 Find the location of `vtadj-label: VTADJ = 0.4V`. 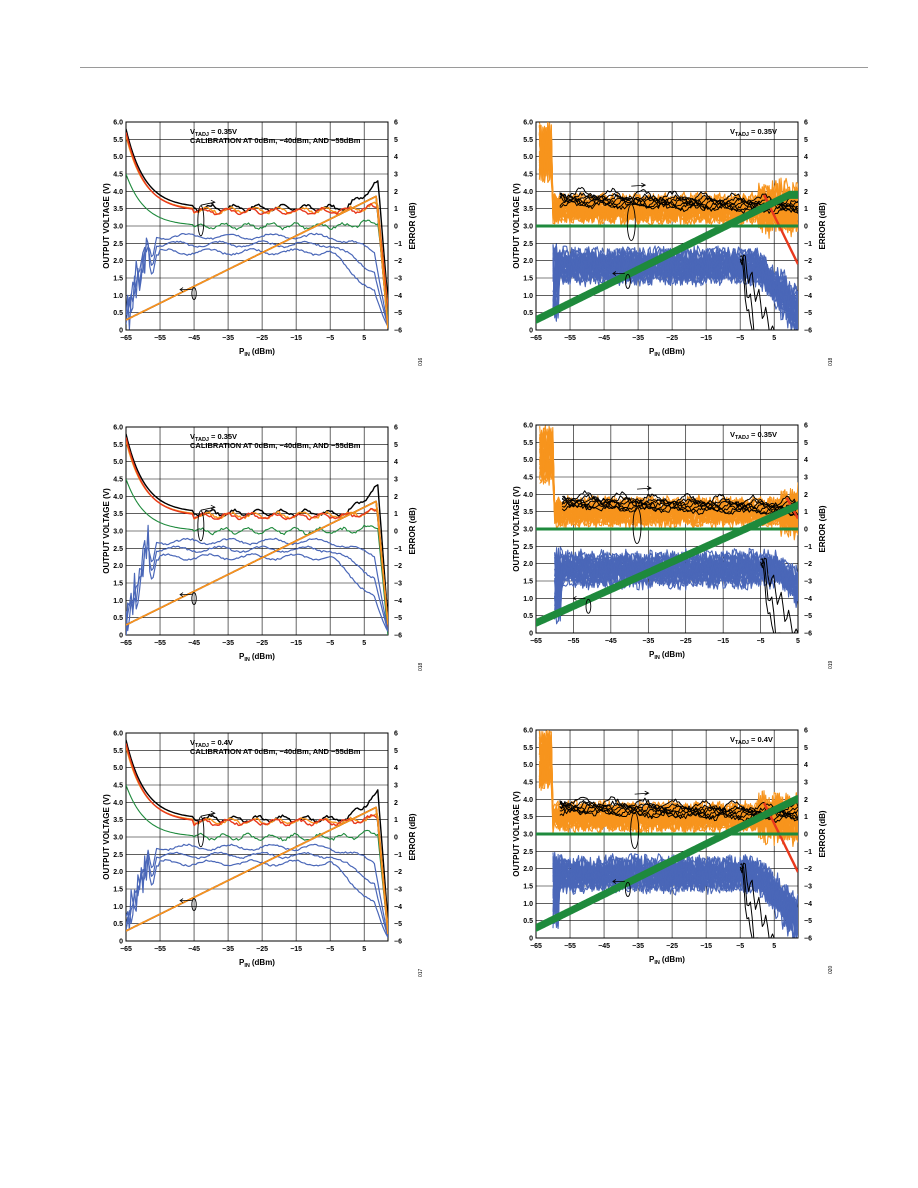

vtadj-label: VTADJ = 0.4V is located at coordinates (211, 743).